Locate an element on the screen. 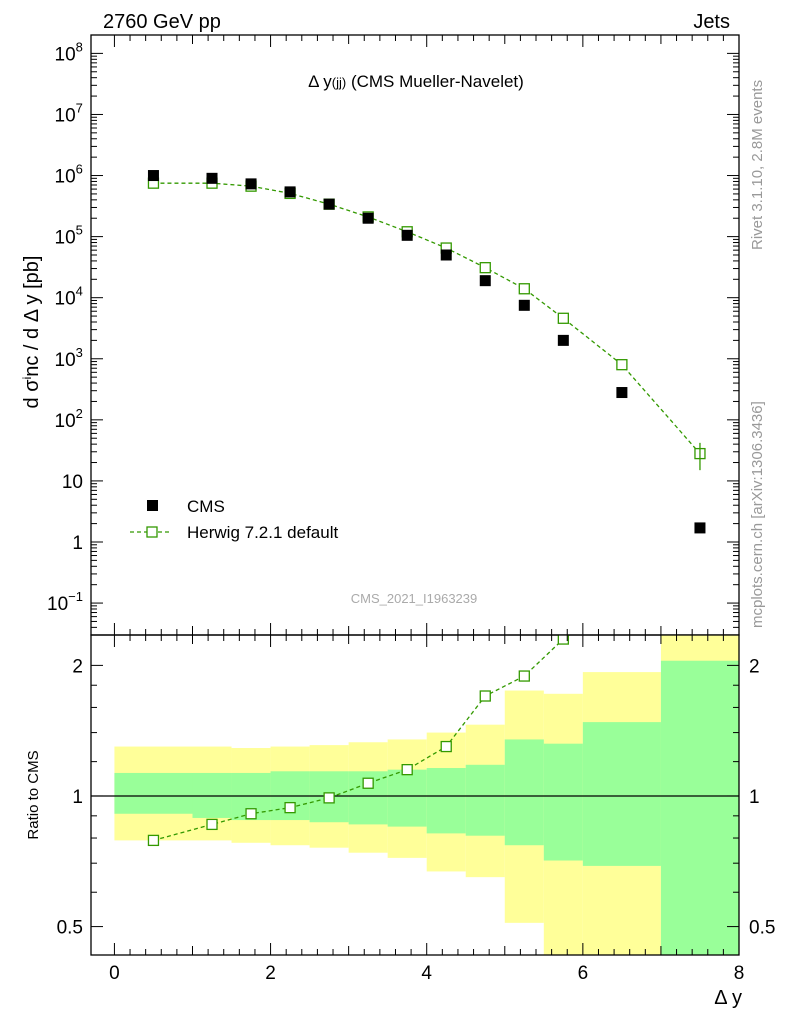  ratio-y-tick-label-right: 1 is located at coordinates (754, 797).